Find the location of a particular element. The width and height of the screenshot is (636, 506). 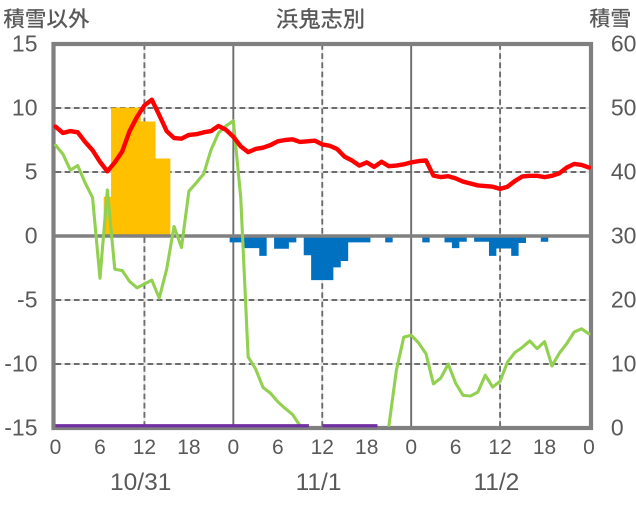

svg-text: -15 is located at coordinates (20, 428).